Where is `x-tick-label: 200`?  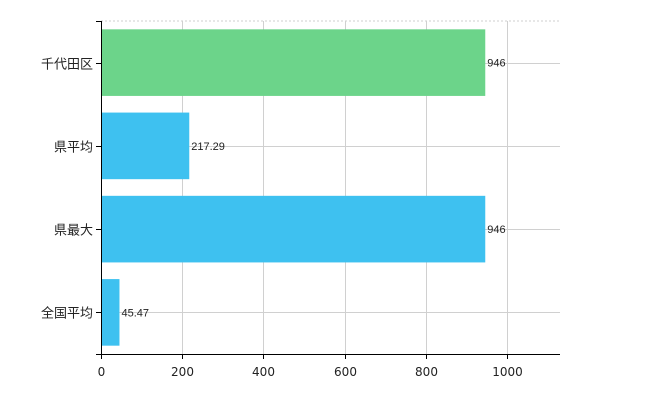
x-tick-label: 200 is located at coordinates (182, 372).